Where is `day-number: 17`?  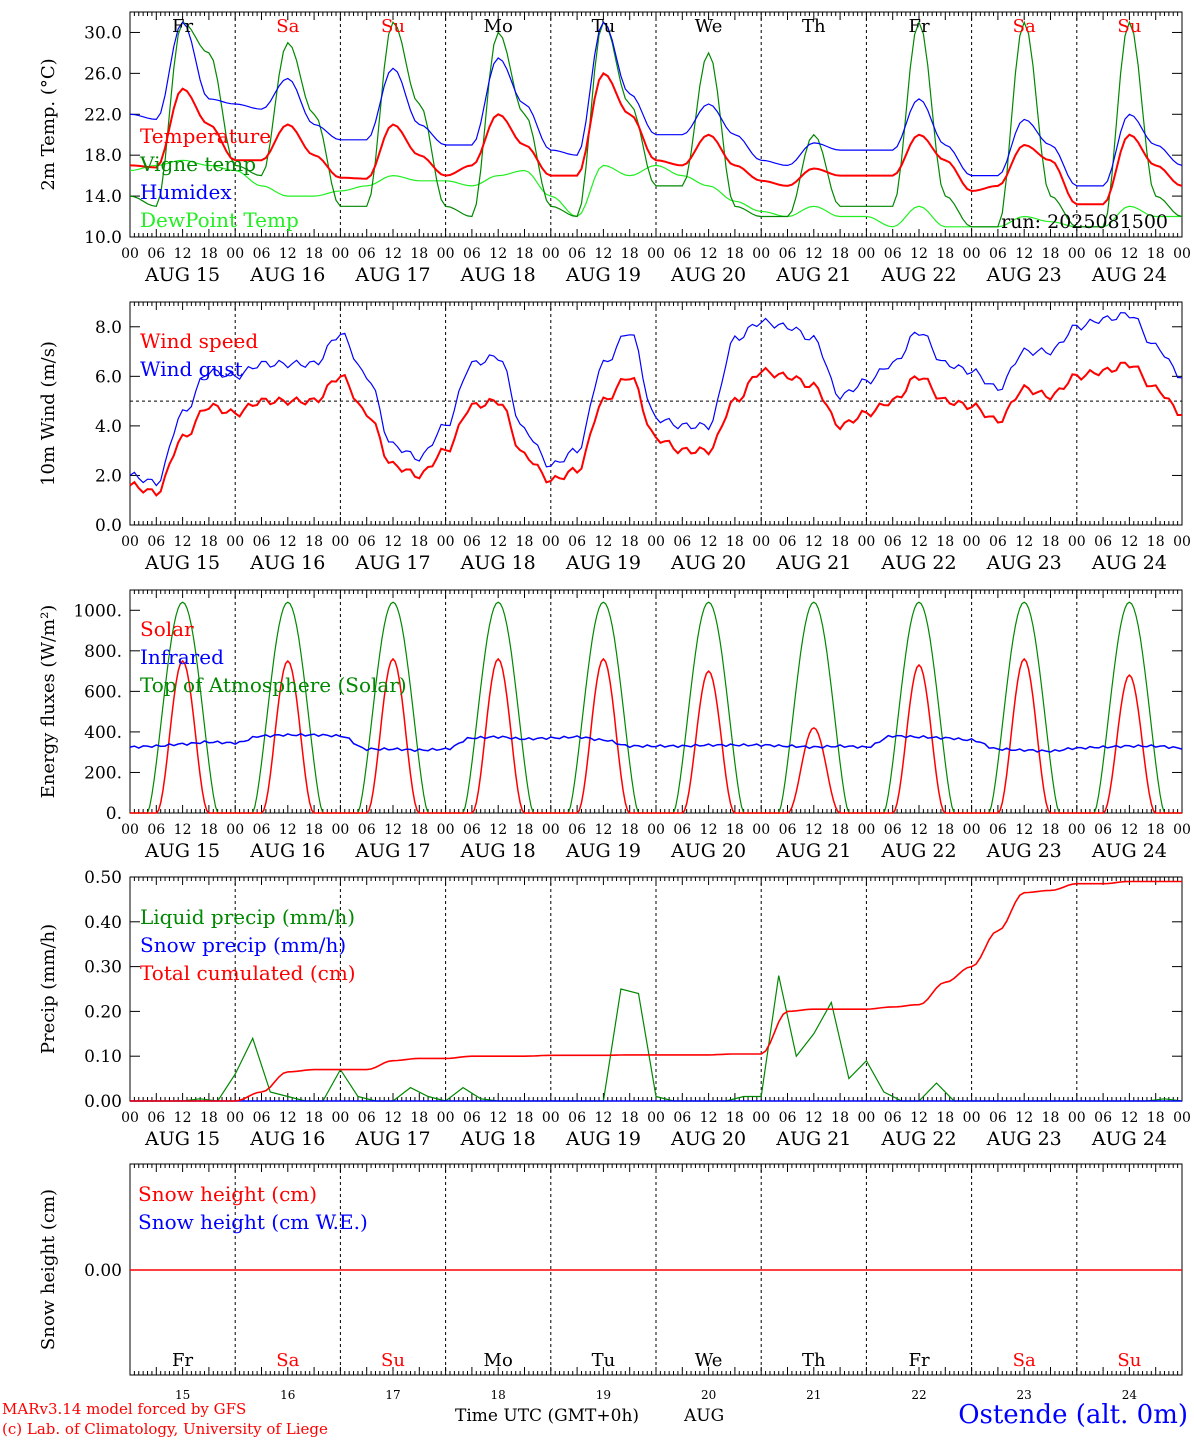
day-number: 17 is located at coordinates (392, 1395).